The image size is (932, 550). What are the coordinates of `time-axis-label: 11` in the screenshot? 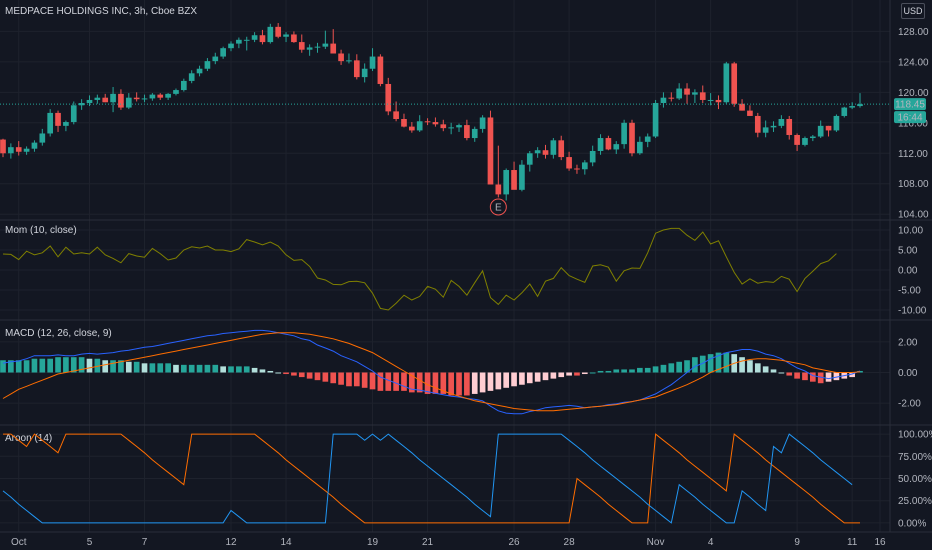 It's located at (852, 542).